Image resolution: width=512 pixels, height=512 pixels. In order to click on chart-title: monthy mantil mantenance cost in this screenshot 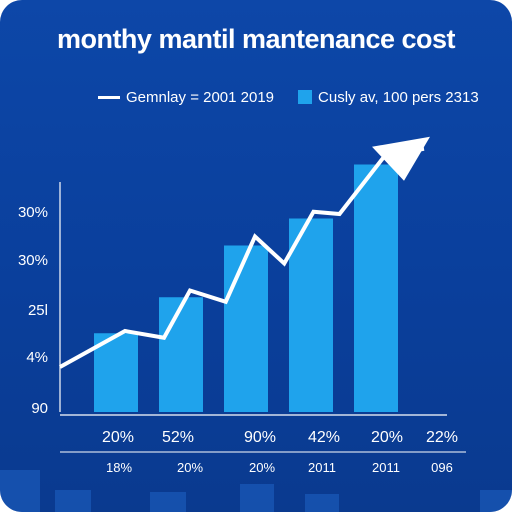, I will do `click(256, 39)`.